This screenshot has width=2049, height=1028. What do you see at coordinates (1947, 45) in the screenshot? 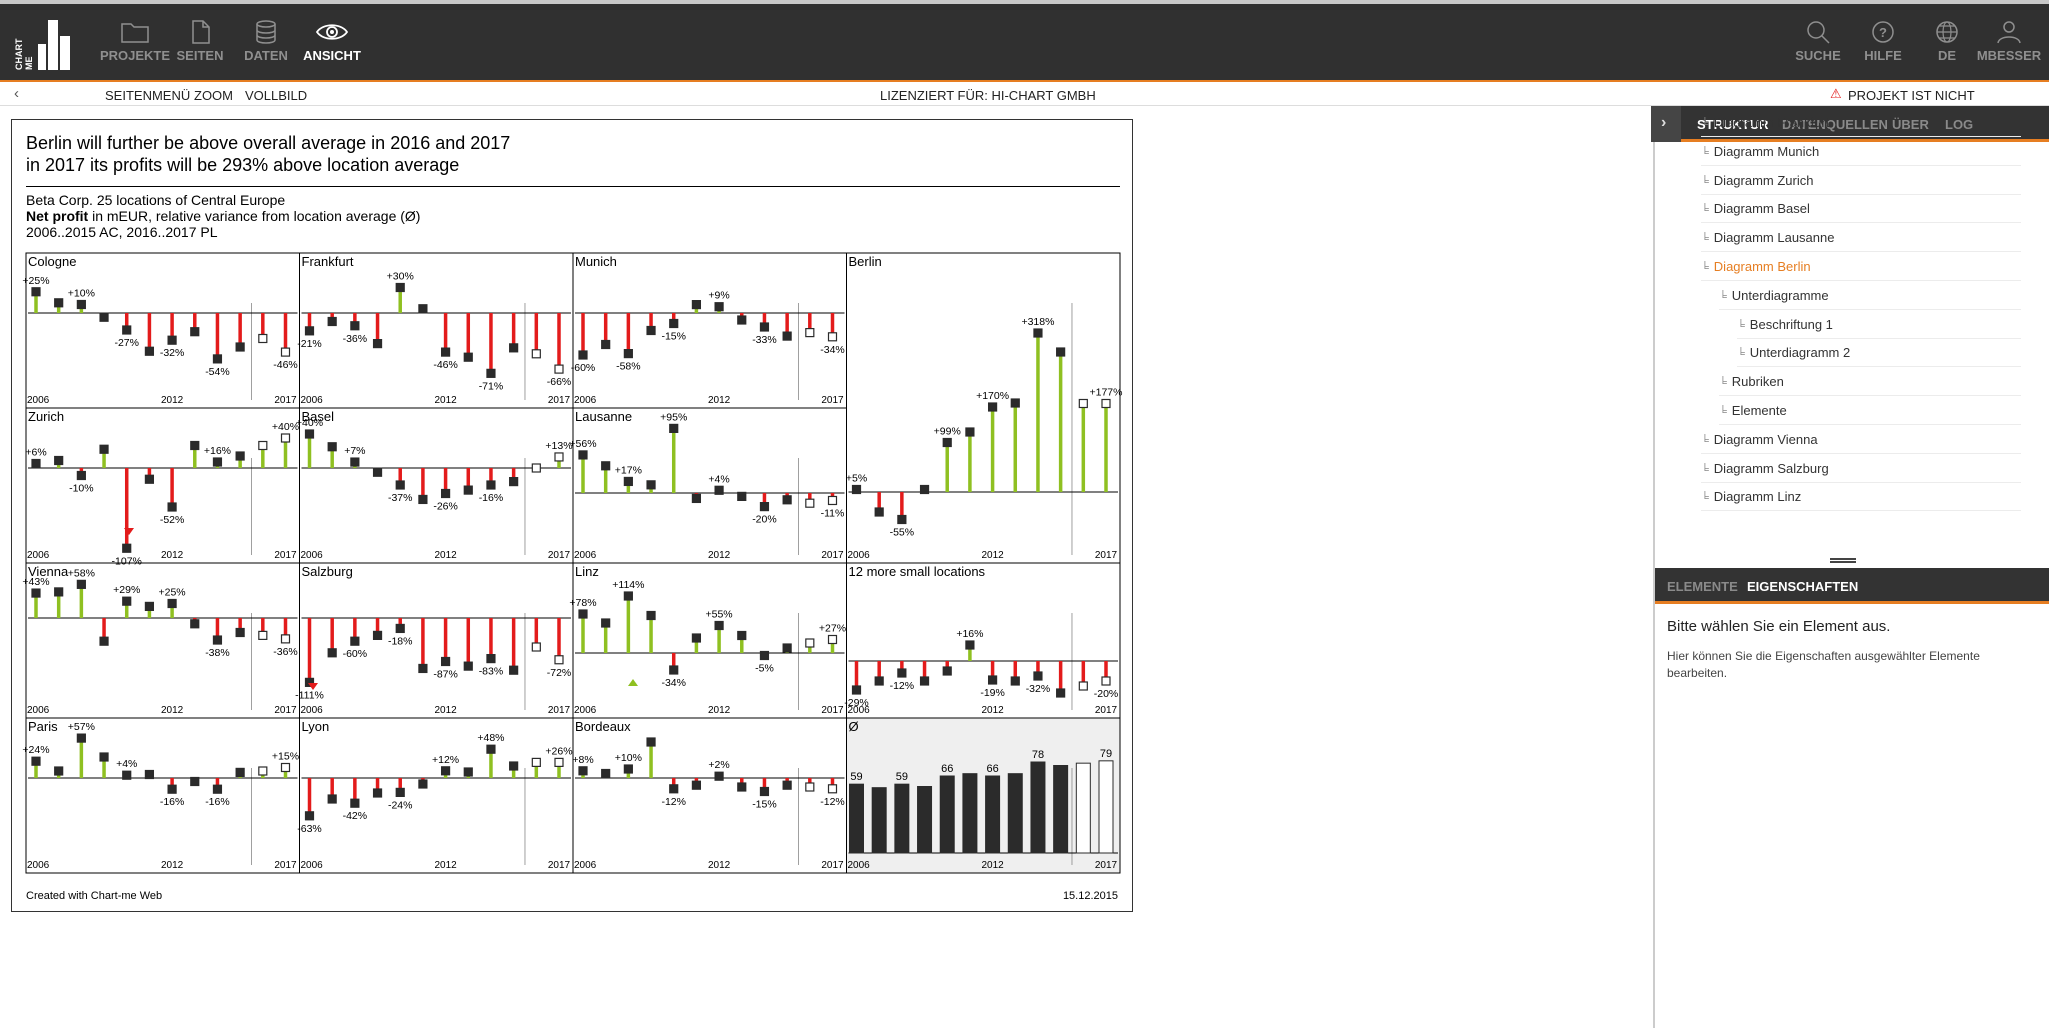
I see `nav-language: DE` at bounding box center [1947, 45].